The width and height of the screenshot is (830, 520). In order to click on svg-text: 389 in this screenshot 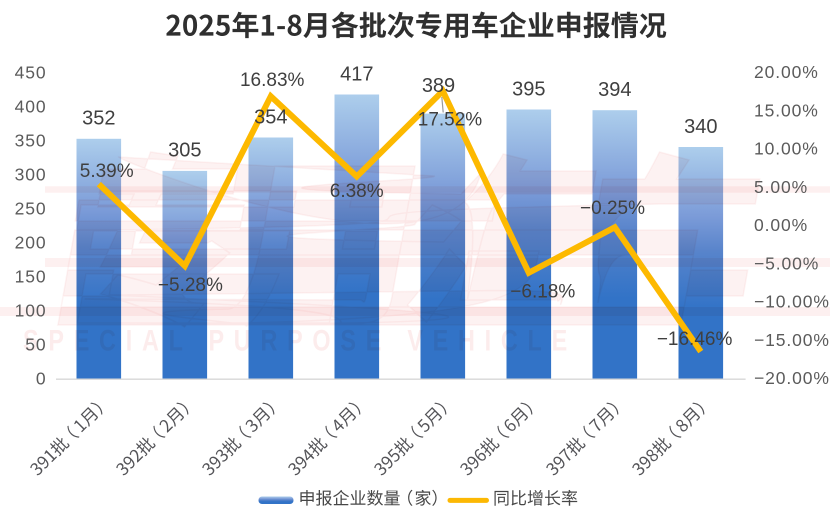, I will do `click(438, 86)`.